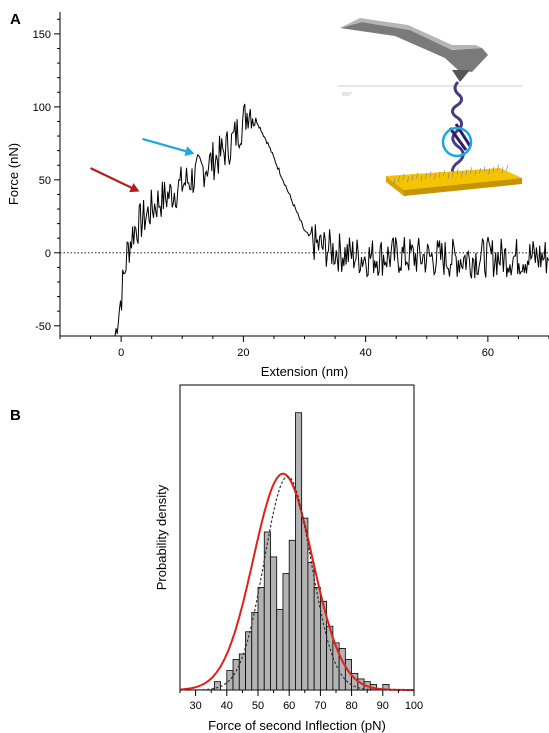 This screenshot has height=733, width=549. Describe the element at coordinates (347, 94) in the screenshot. I see `reference-marks` at that location.